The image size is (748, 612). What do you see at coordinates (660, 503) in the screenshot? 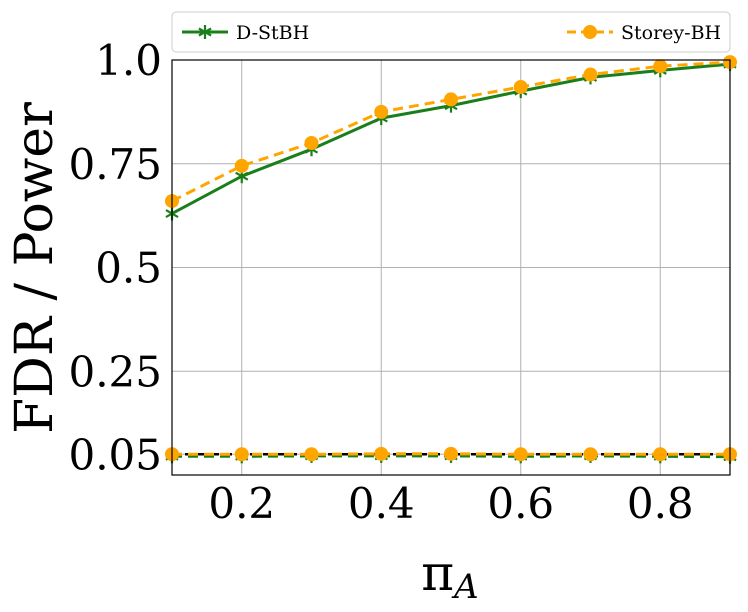
I see `x-tick-label: 0.8` at bounding box center [660, 503].